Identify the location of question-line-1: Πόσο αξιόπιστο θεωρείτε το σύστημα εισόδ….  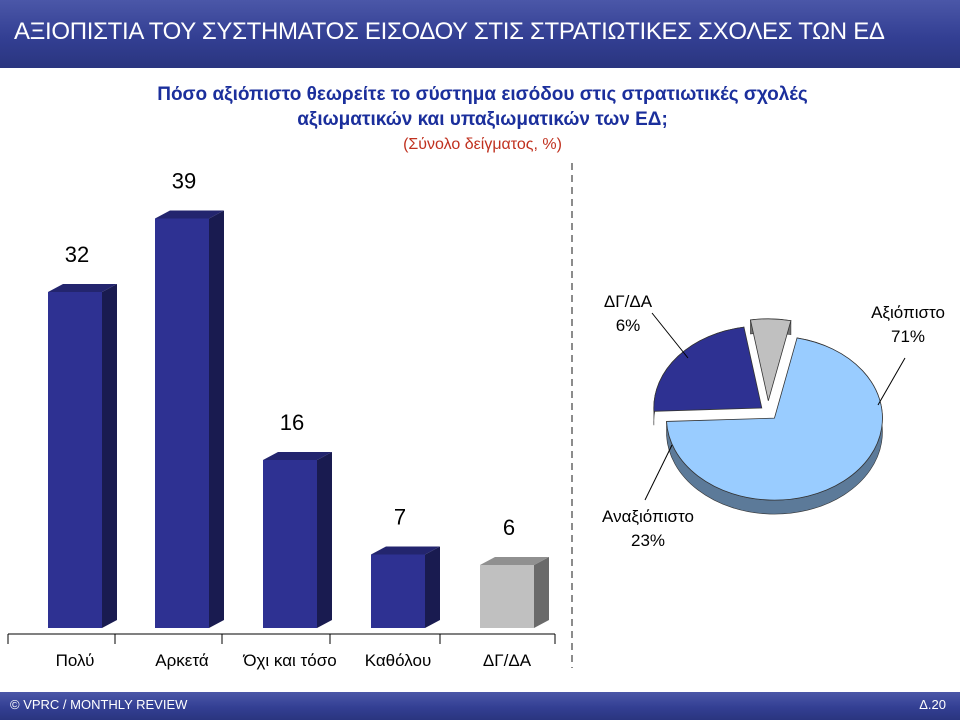
(482, 94).